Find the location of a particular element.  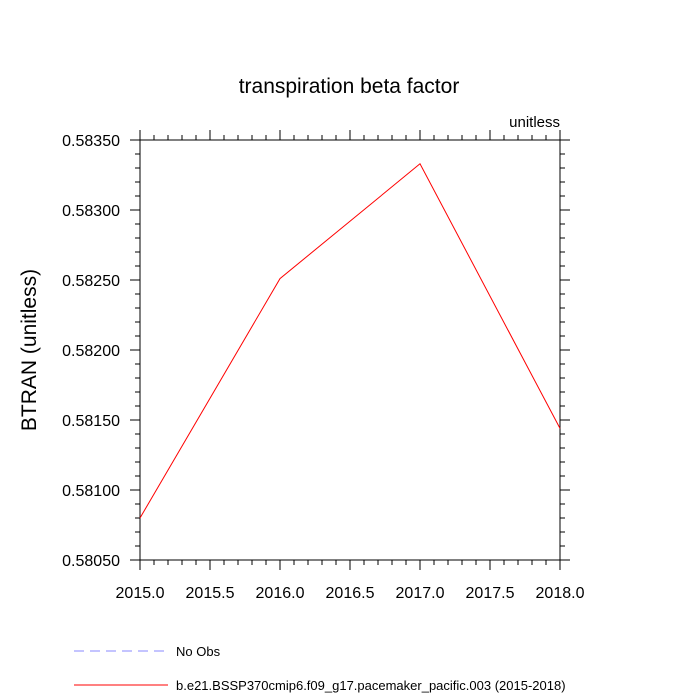

y-tick-label: 0.58200 is located at coordinates (91, 351).